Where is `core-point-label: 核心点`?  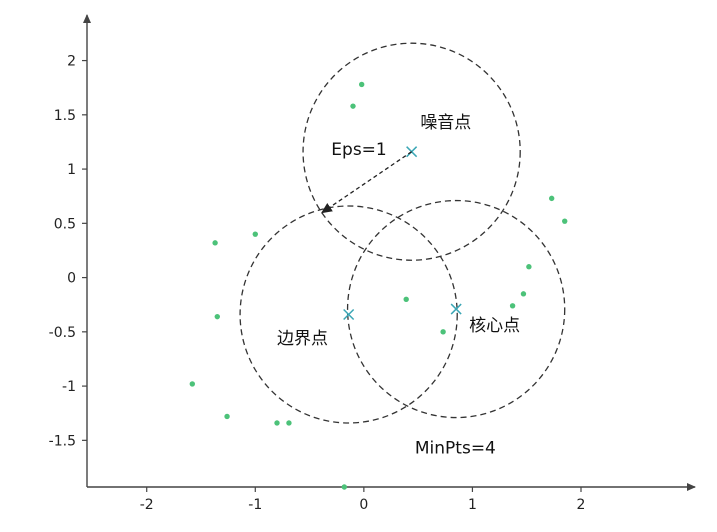 core-point-label: 核心点 is located at coordinates (494, 326).